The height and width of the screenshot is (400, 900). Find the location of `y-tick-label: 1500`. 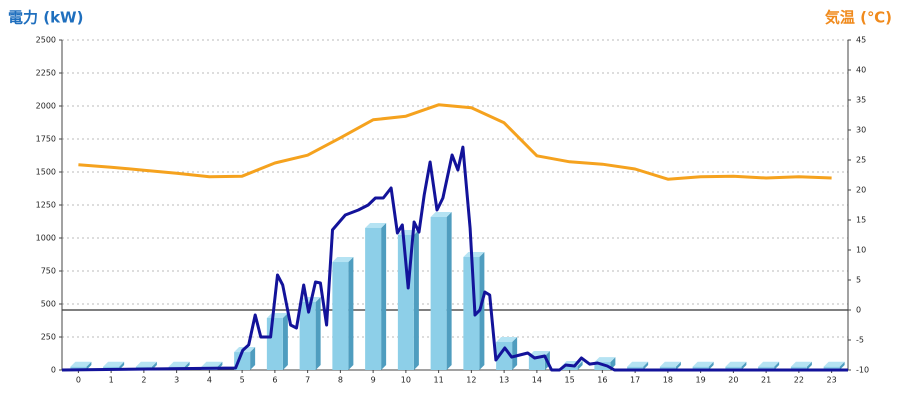

y-tick-label: 1500 is located at coordinates (46, 172).